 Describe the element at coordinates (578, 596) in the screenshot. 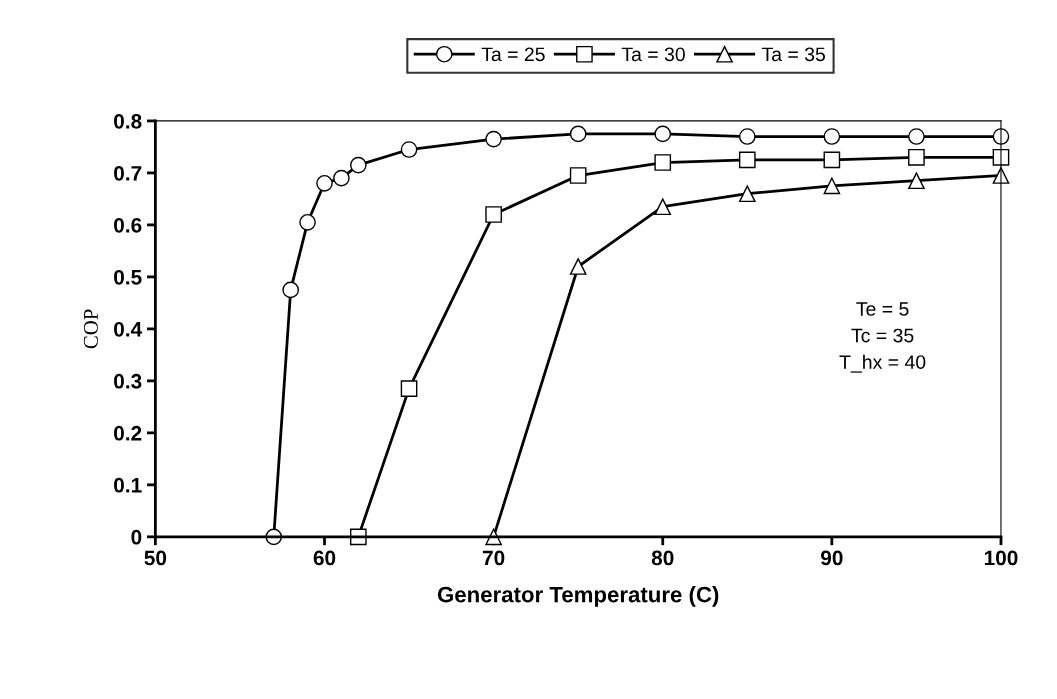

I see `x-axis-title: Generator Temperature (C)` at that location.